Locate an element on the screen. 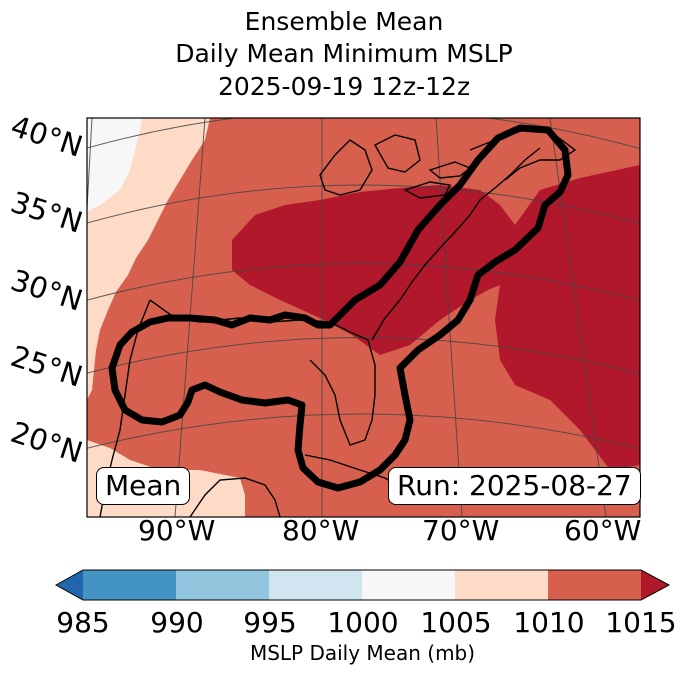 Image resolution: width=688 pixels, height=674 pixels. colorbar-tick: 1005 is located at coordinates (456, 622).